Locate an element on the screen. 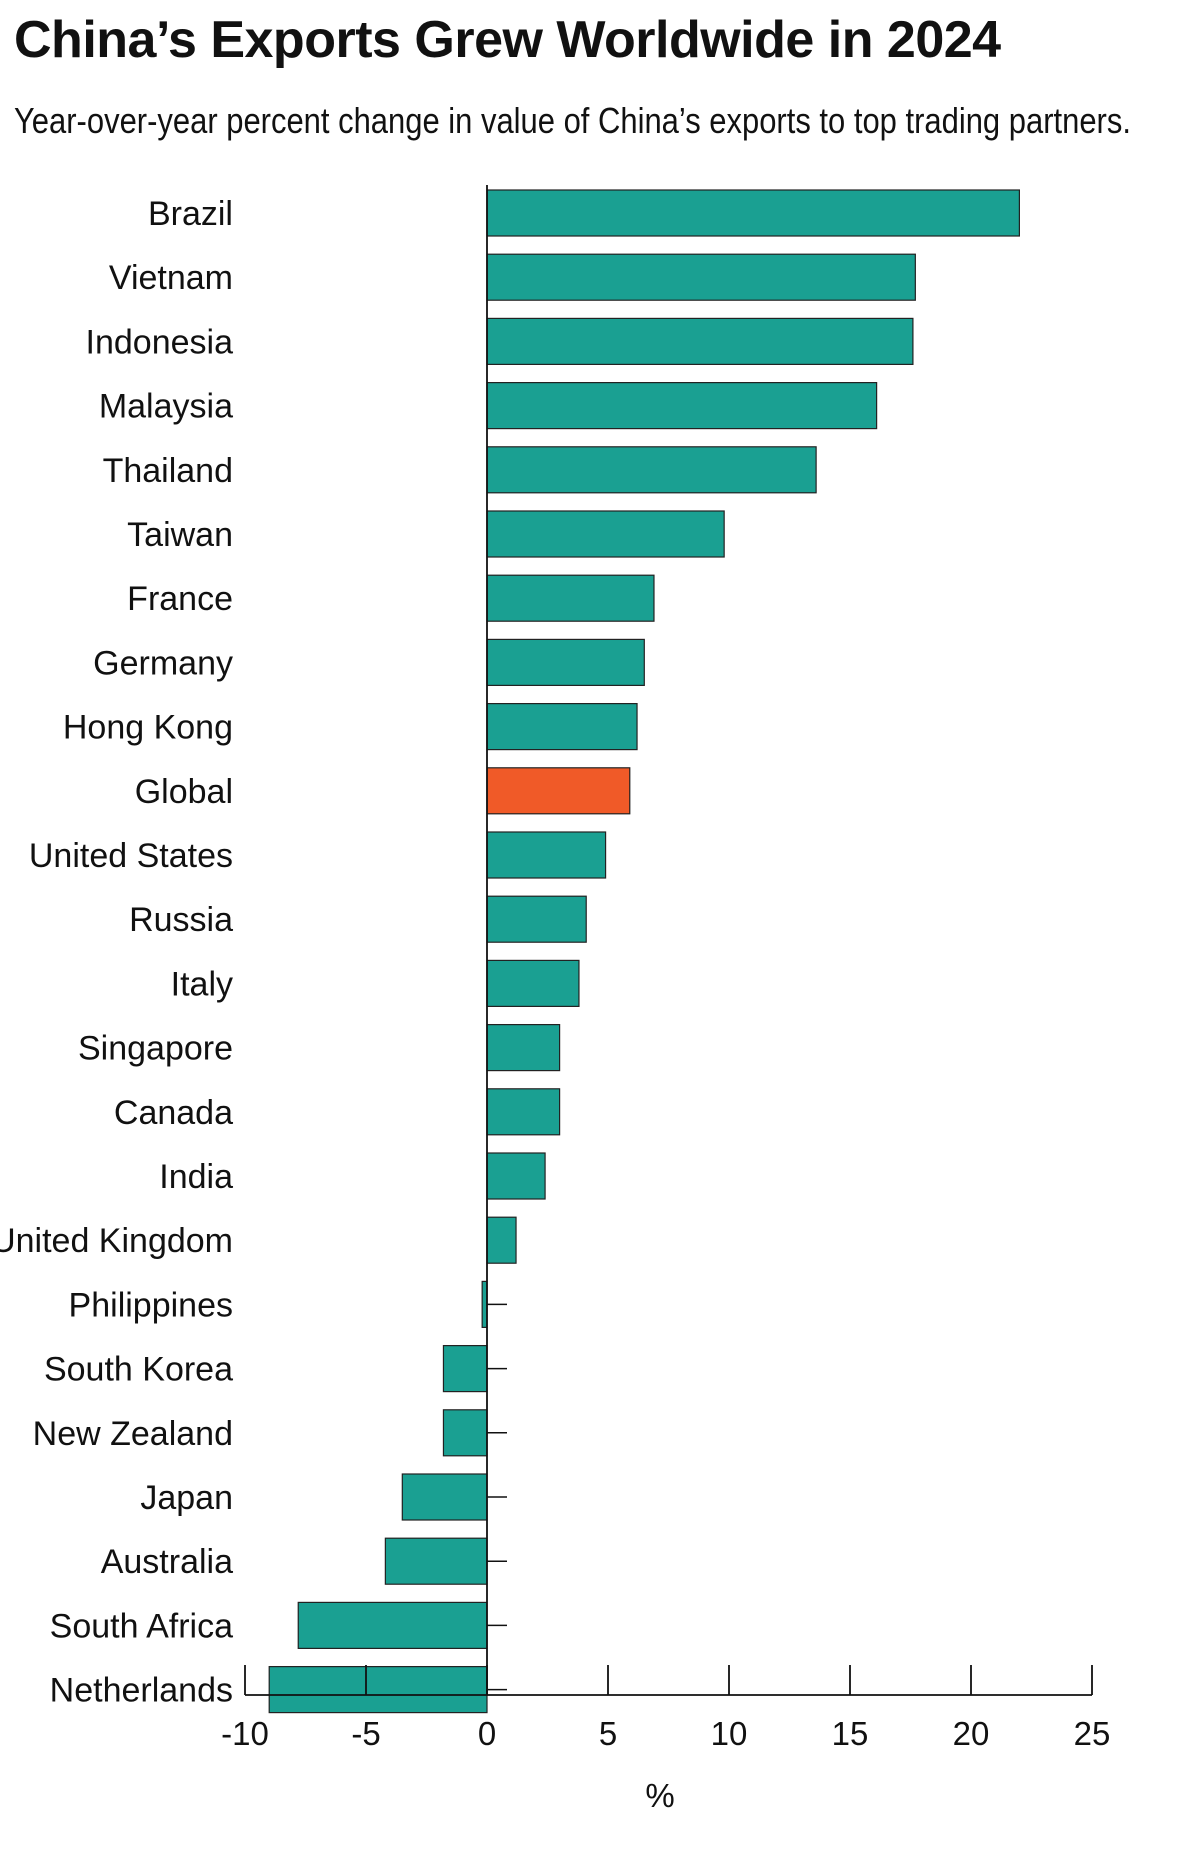  x-tick-label: 15 is located at coordinates (850, 1733).